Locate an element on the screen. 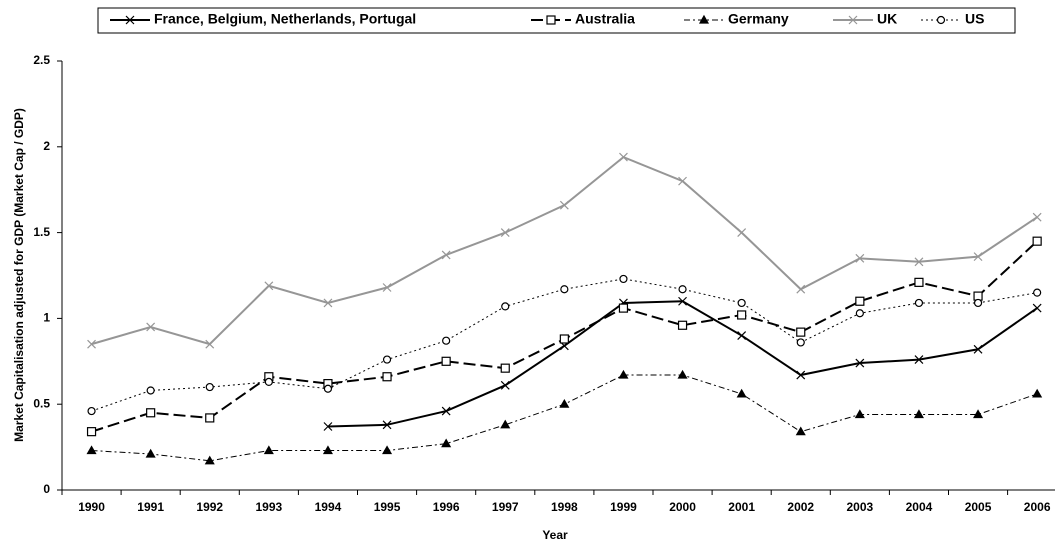  legend-item: US is located at coordinates (952, 19).